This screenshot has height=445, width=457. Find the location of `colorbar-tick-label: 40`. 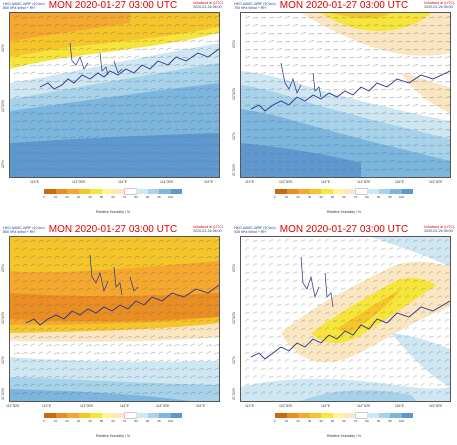

colorbar-tick-label: 40 is located at coordinates (321, 197).